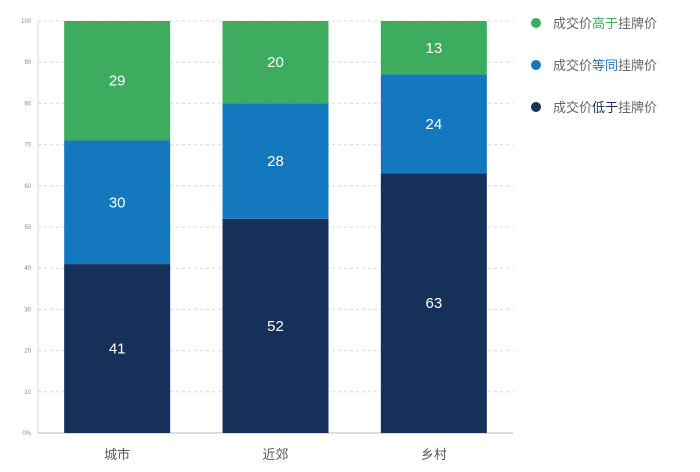 The height and width of the screenshot is (472, 700). Describe the element at coordinates (605, 66) in the screenshot. I see `legend-label-highlight: 等同` at that location.